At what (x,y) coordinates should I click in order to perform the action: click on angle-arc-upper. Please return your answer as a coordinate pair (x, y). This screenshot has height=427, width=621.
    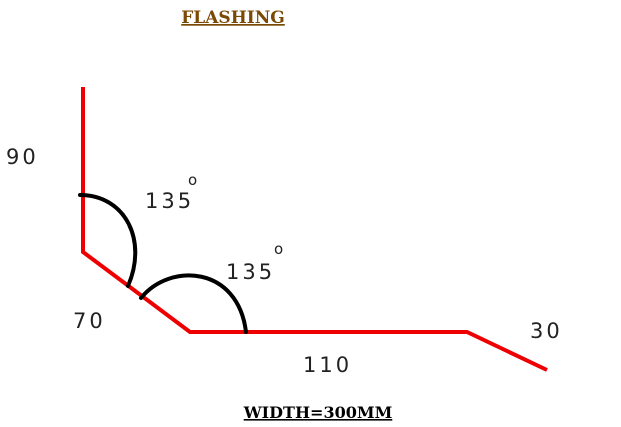
    Looking at the image, I should click on (108, 240).